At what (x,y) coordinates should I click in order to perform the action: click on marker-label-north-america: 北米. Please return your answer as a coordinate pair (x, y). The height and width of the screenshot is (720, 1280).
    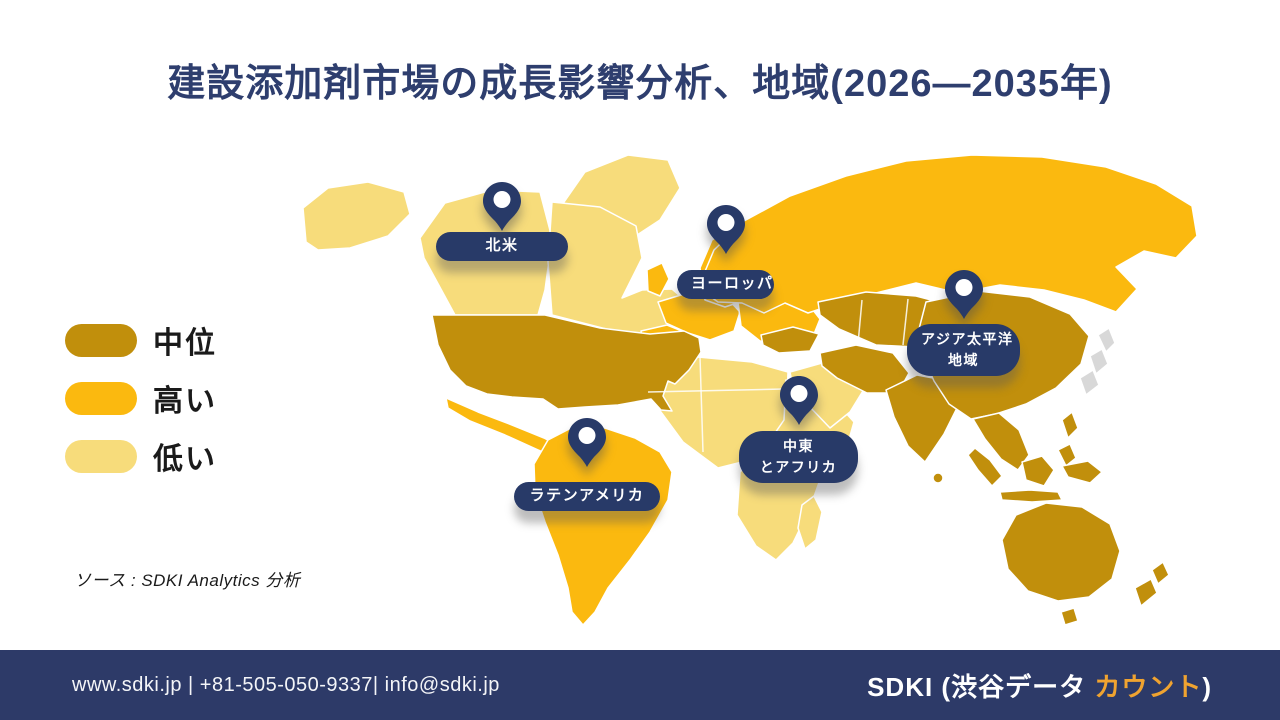
    Looking at the image, I should click on (502, 246).